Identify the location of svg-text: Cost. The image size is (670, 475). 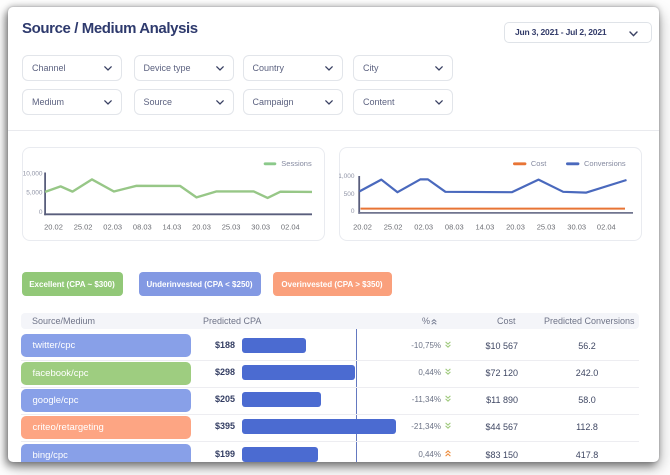
(539, 163).